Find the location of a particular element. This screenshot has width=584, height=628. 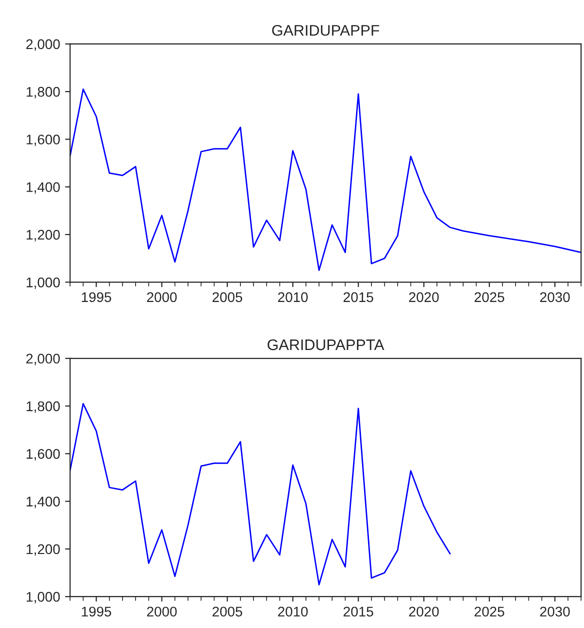

chart-title: GARIDUPAPPTA is located at coordinates (326, 344).